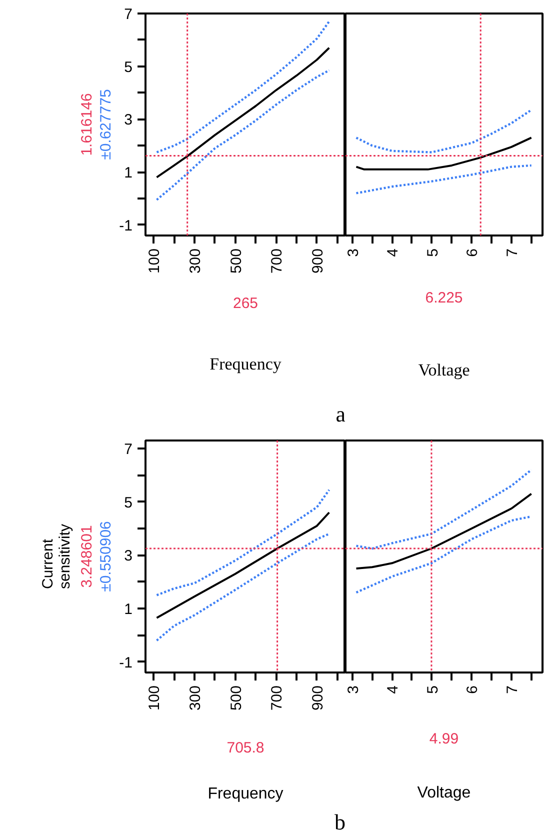  What do you see at coordinates (341, 414) in the screenshot?
I see `text: a` at bounding box center [341, 414].